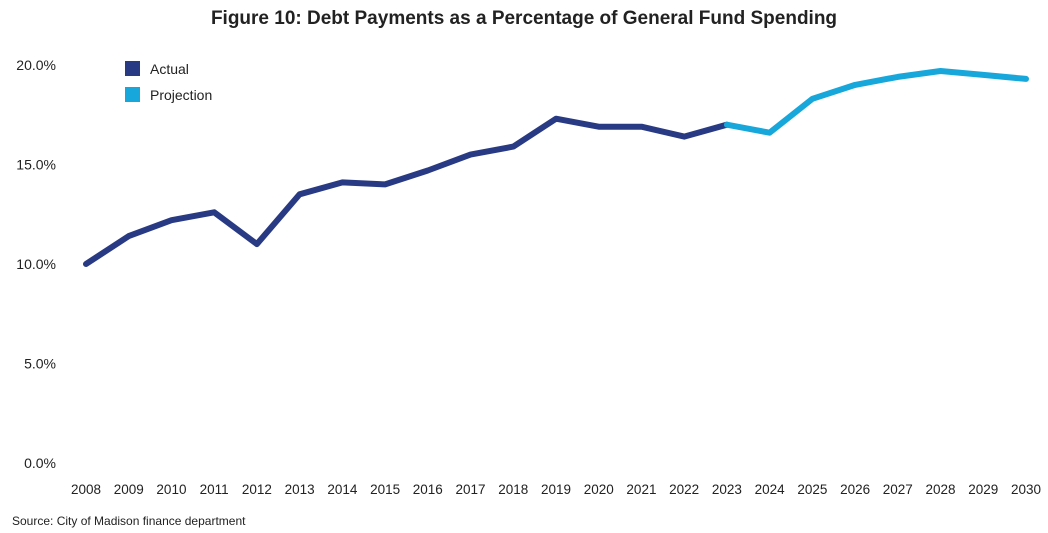  What do you see at coordinates (168, 82) in the screenshot?
I see `legend: Actual Projection` at bounding box center [168, 82].